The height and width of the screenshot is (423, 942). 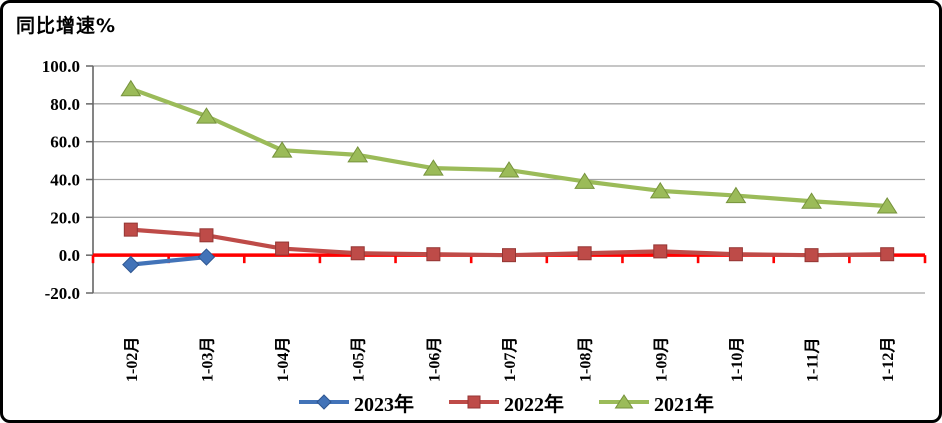 I want to click on y-tick-label: 40.0, so click(x=65, y=180).